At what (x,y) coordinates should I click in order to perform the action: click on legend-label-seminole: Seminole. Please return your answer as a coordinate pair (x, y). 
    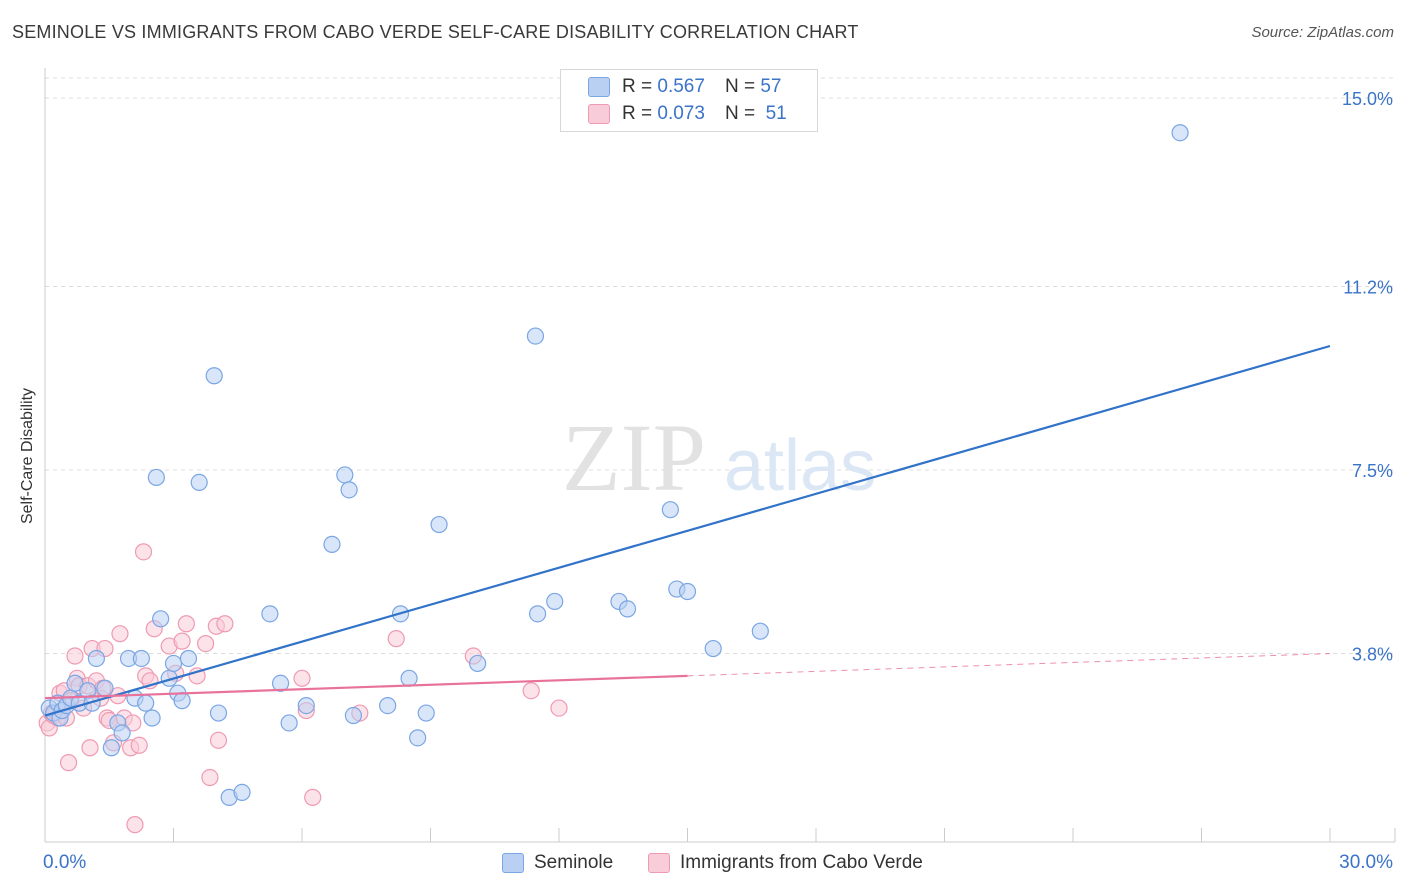
    Looking at the image, I should click on (574, 862).